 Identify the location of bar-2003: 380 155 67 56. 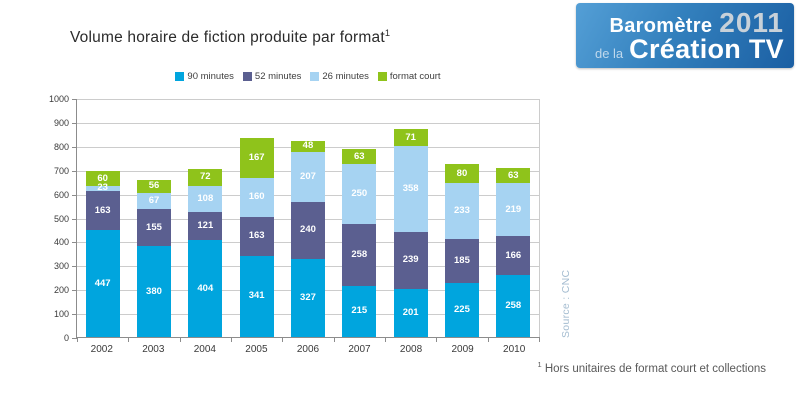
(153, 258).